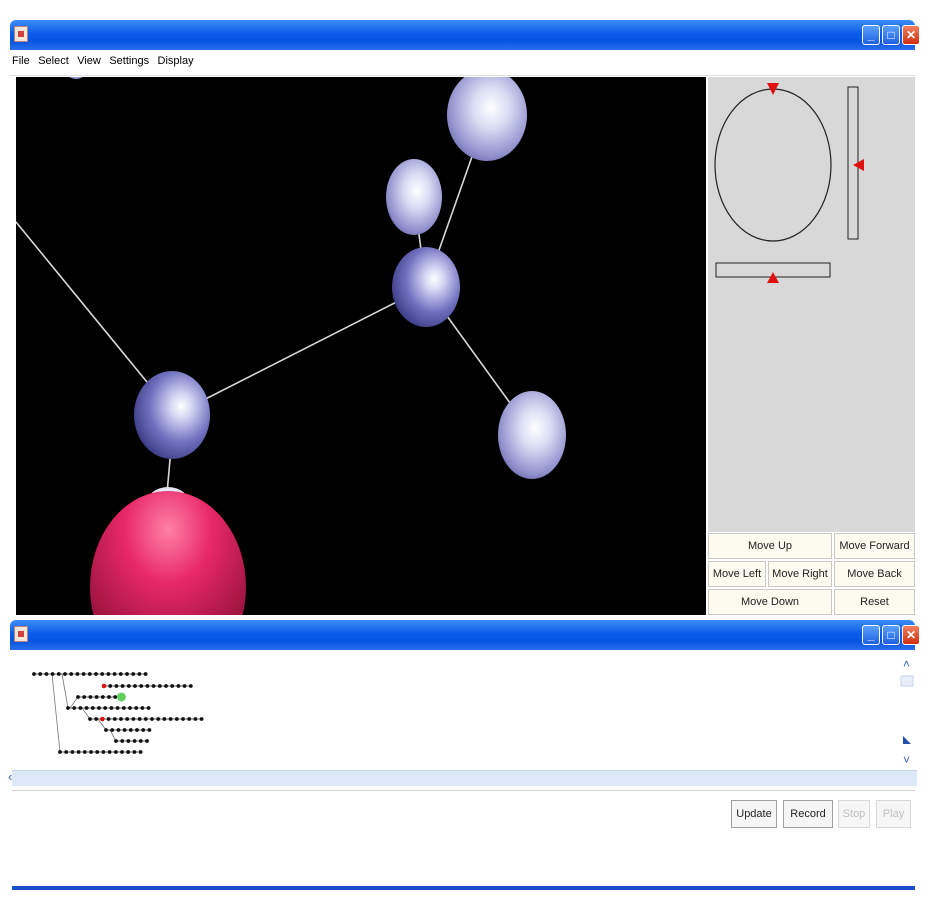 The width and height of the screenshot is (941, 905). Describe the element at coordinates (906, 664) in the screenshot. I see `scroll-up-icon: ˄` at that location.